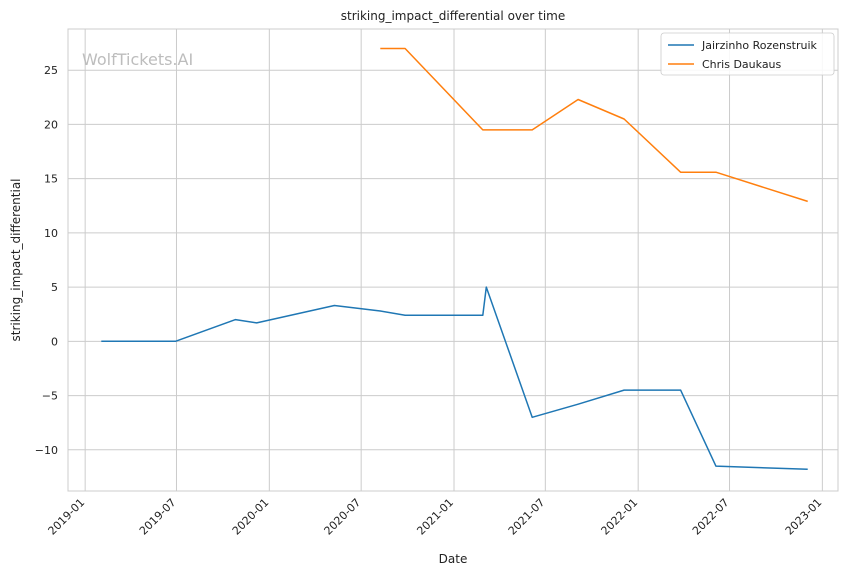 This screenshot has height=575, width=850. Describe the element at coordinates (51, 124) in the screenshot. I see `y-tick-label: 20` at that location.